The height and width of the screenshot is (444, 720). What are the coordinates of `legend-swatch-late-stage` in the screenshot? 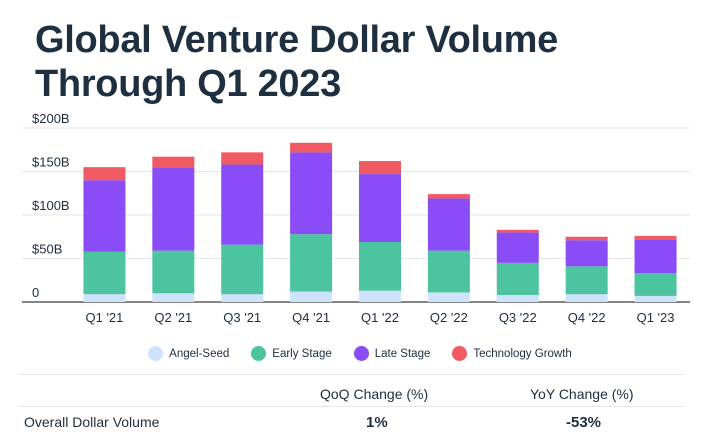 It's located at (361, 353).